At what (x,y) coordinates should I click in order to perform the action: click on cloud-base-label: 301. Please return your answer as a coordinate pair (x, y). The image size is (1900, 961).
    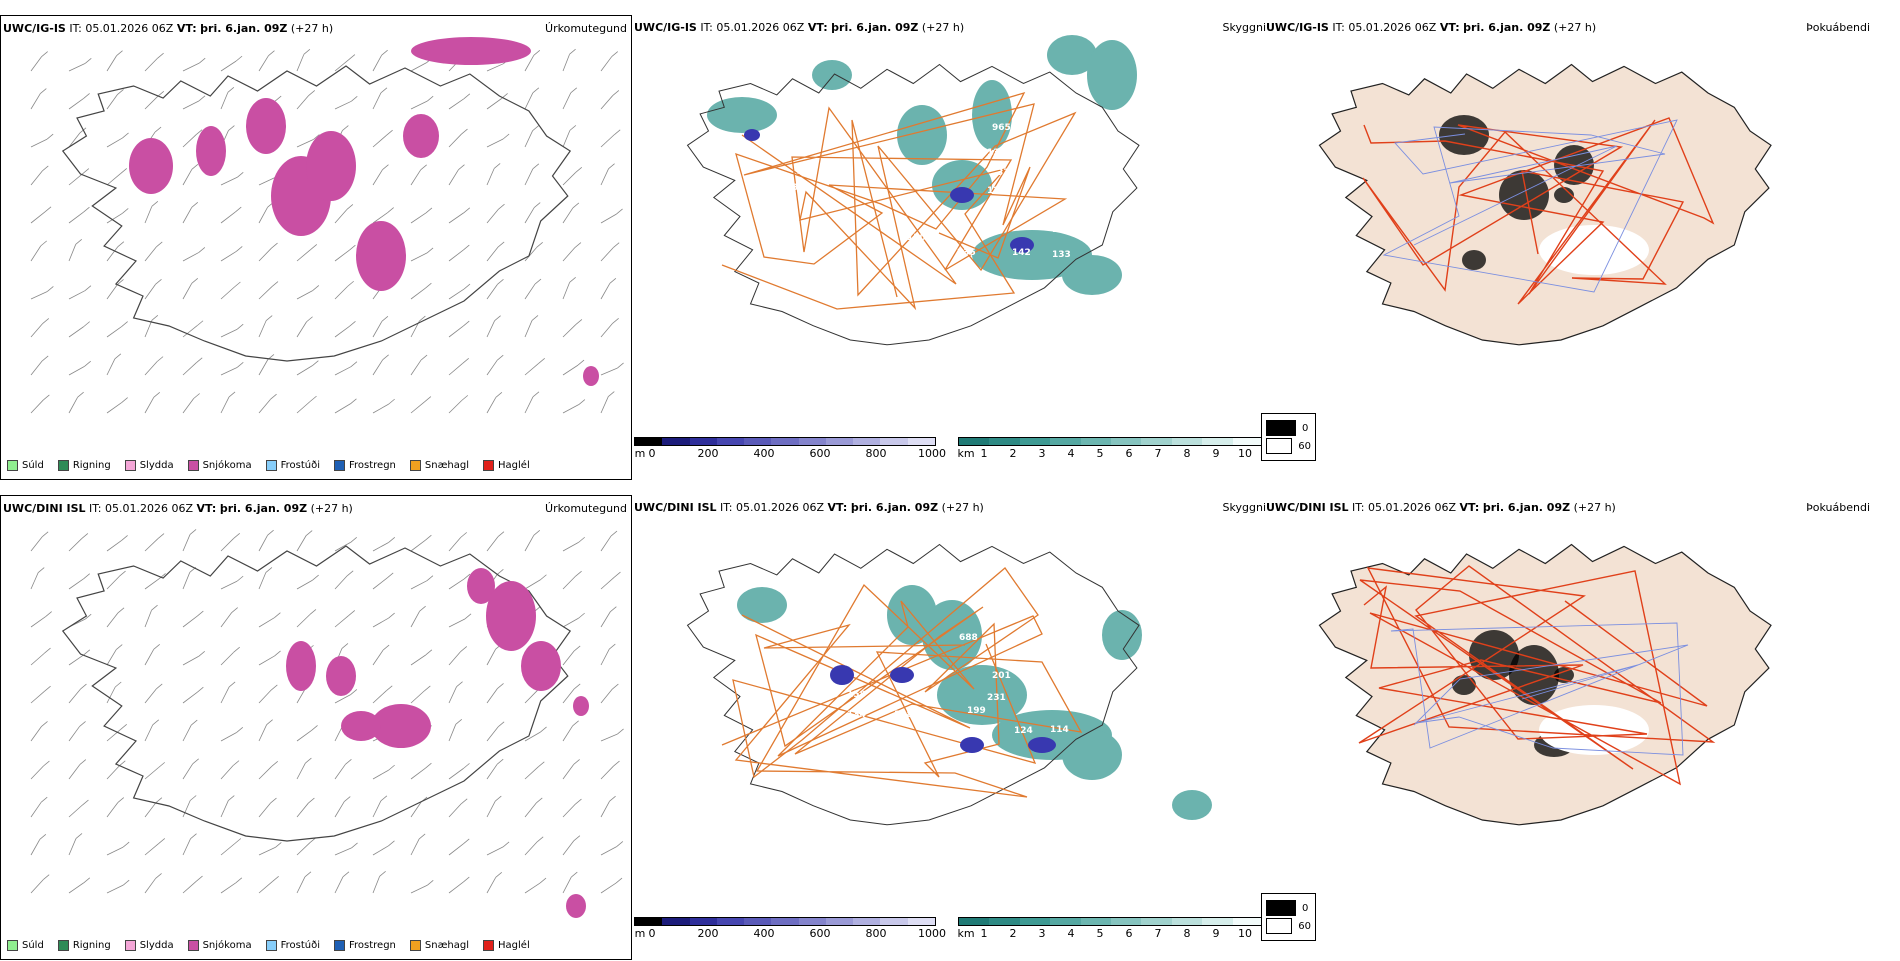
    Looking at the image, I should click on (1086, 661).